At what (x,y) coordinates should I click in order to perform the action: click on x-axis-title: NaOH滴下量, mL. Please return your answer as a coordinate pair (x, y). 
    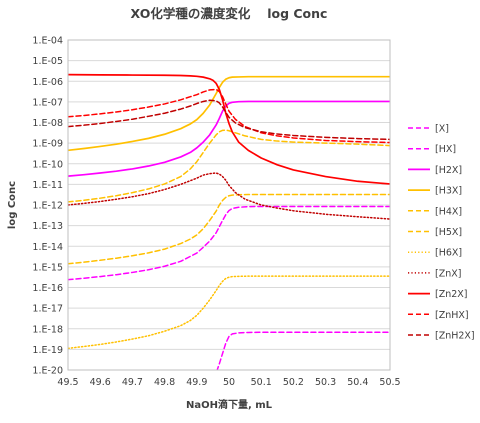
    Looking at the image, I should click on (229, 404).